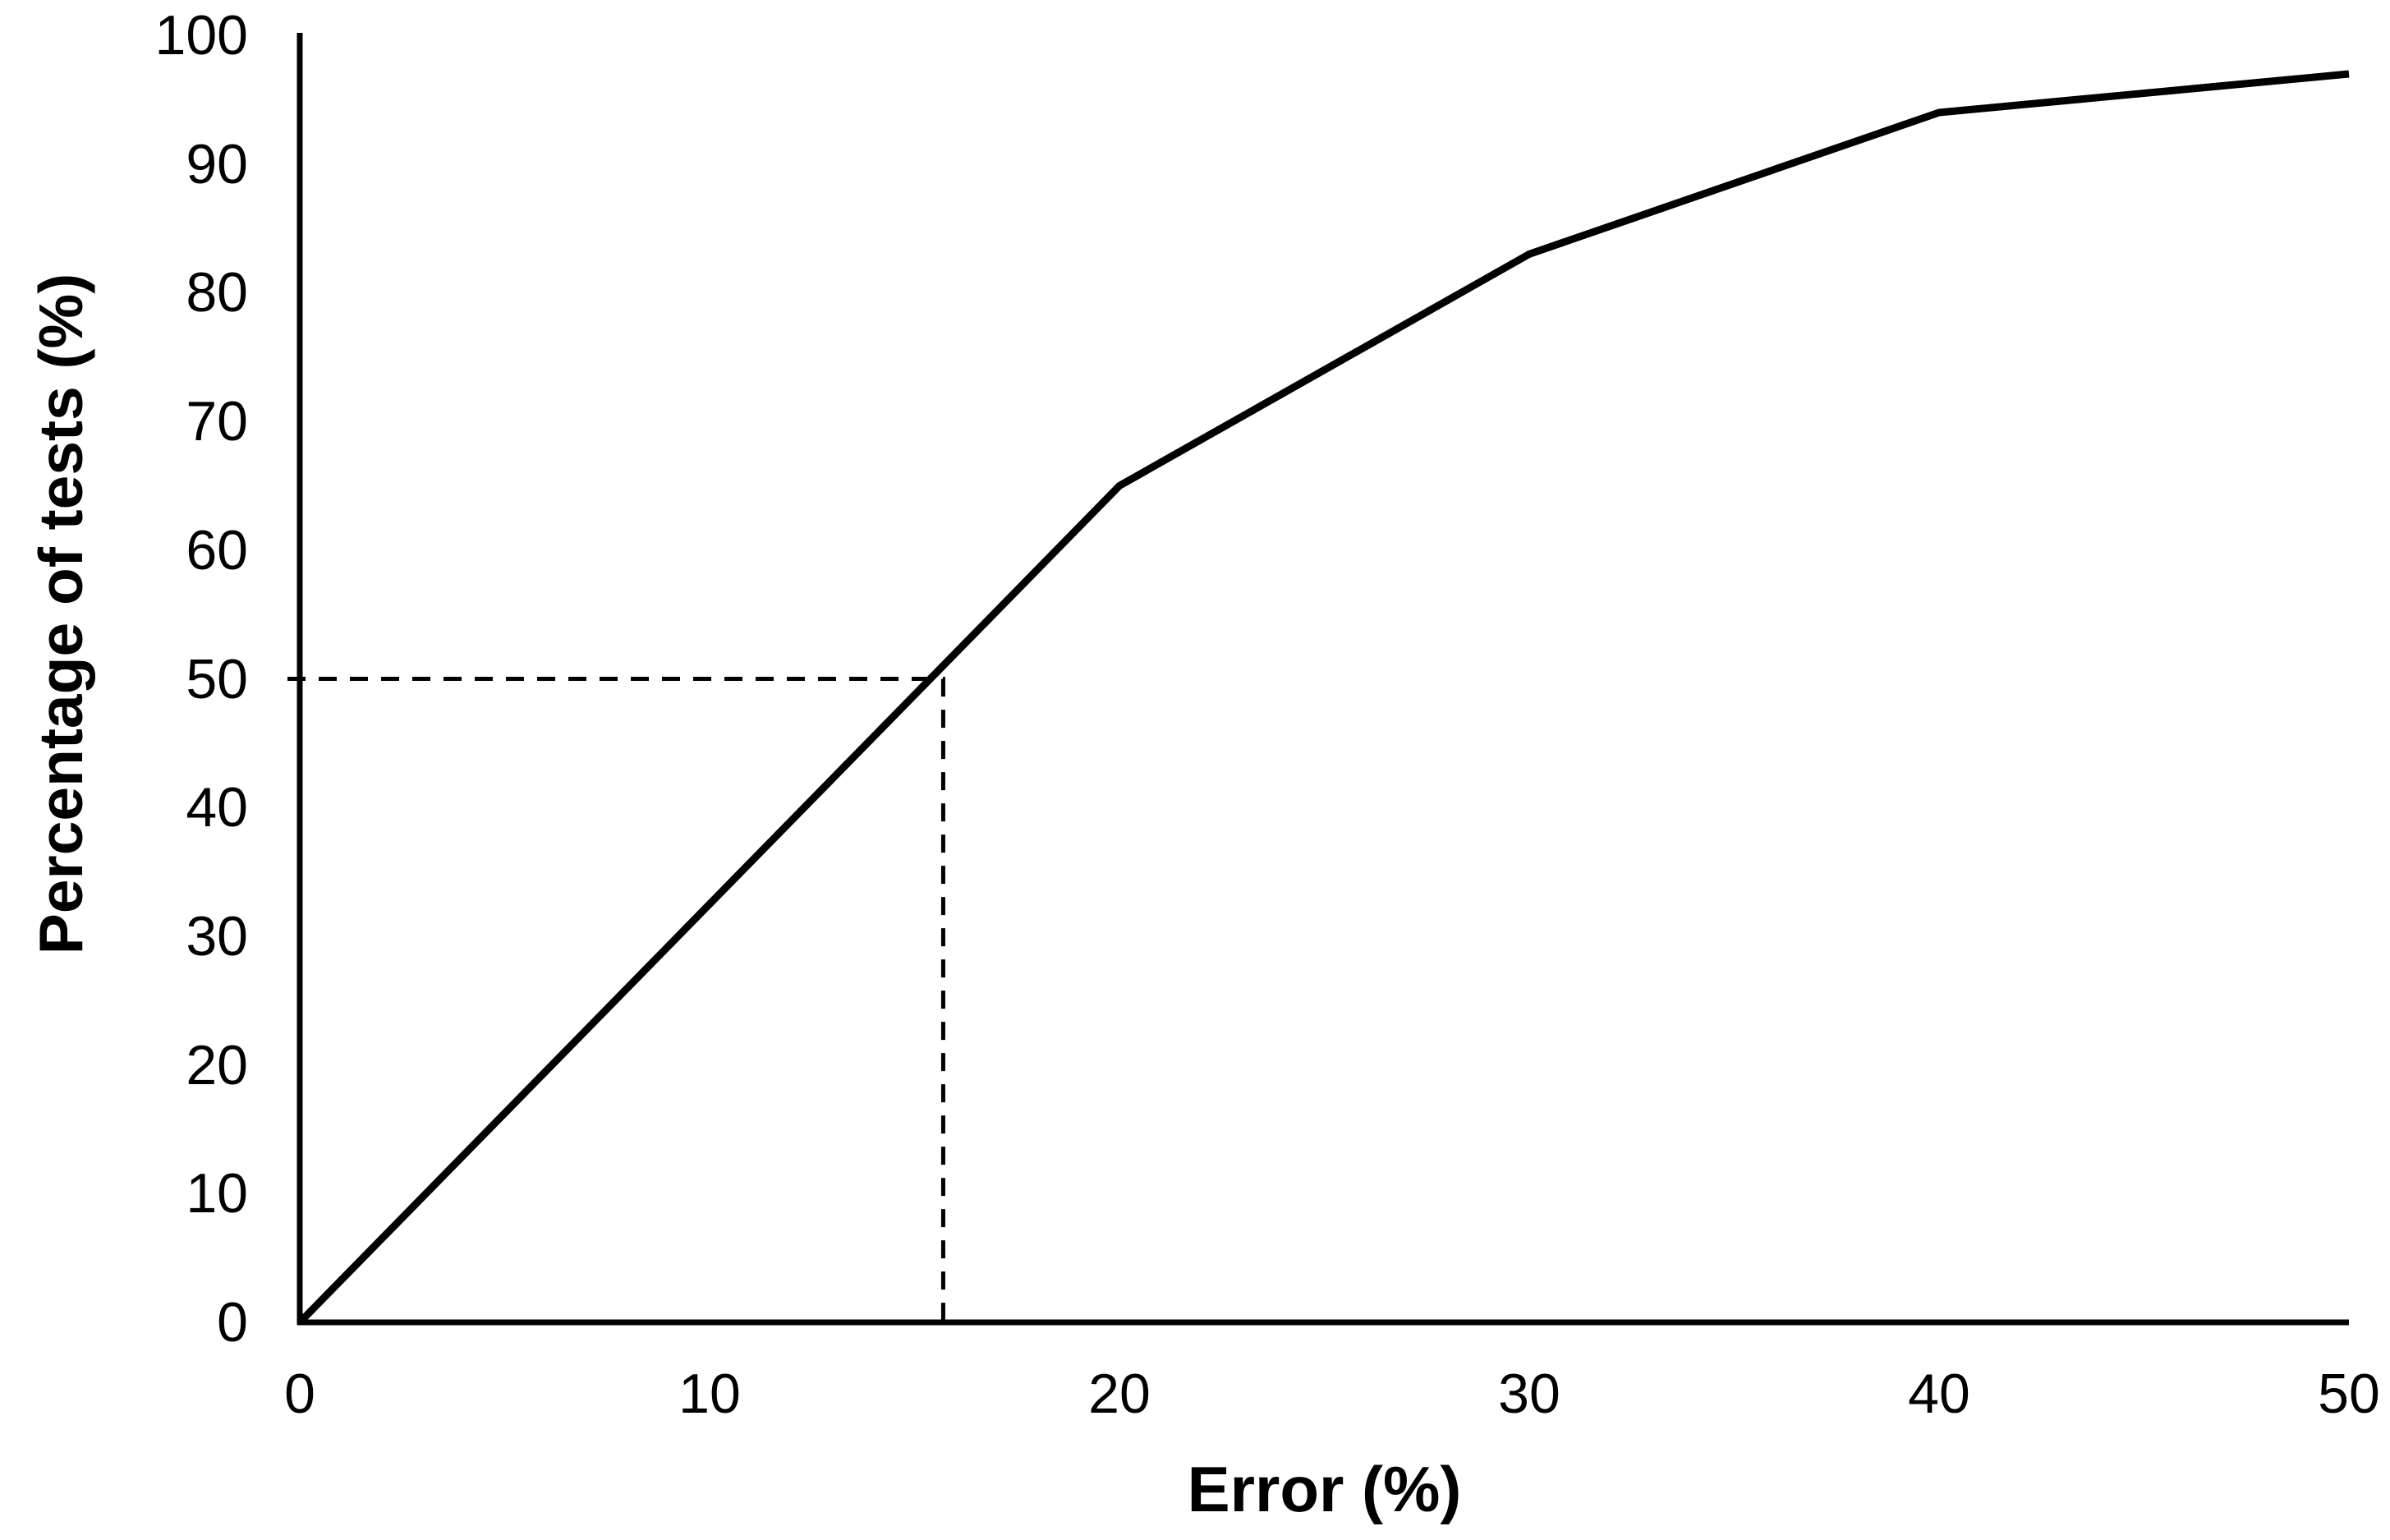 The width and height of the screenshot is (2390, 1540). Describe the element at coordinates (1119, 1394) in the screenshot. I see `x-tick-label: 20` at that location.